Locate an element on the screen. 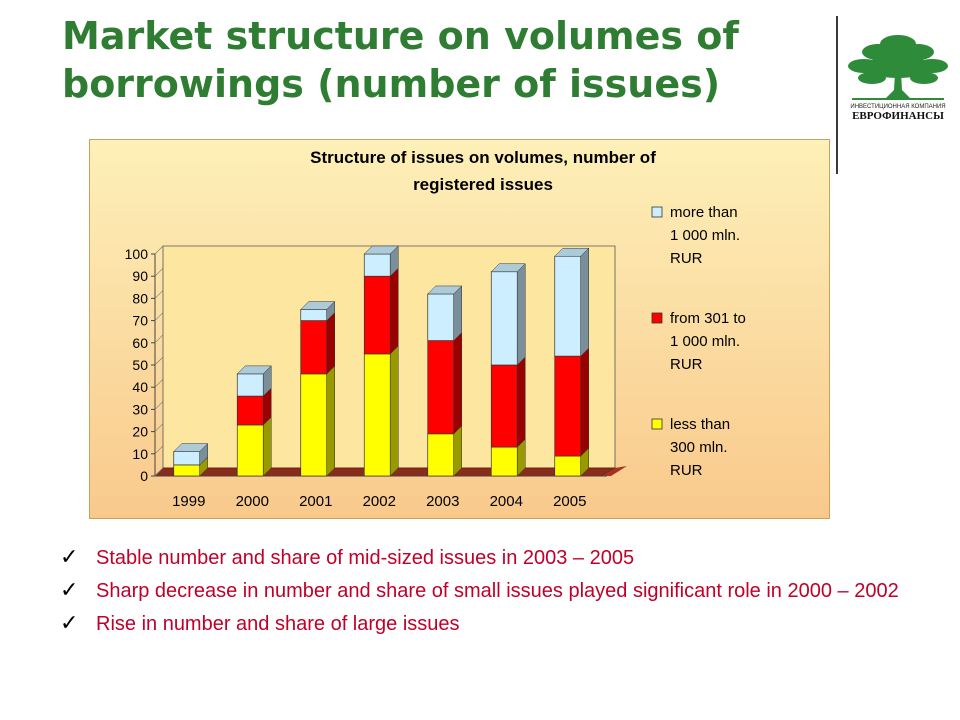 This screenshot has width=960, height=720. divider-line is located at coordinates (837, 95).